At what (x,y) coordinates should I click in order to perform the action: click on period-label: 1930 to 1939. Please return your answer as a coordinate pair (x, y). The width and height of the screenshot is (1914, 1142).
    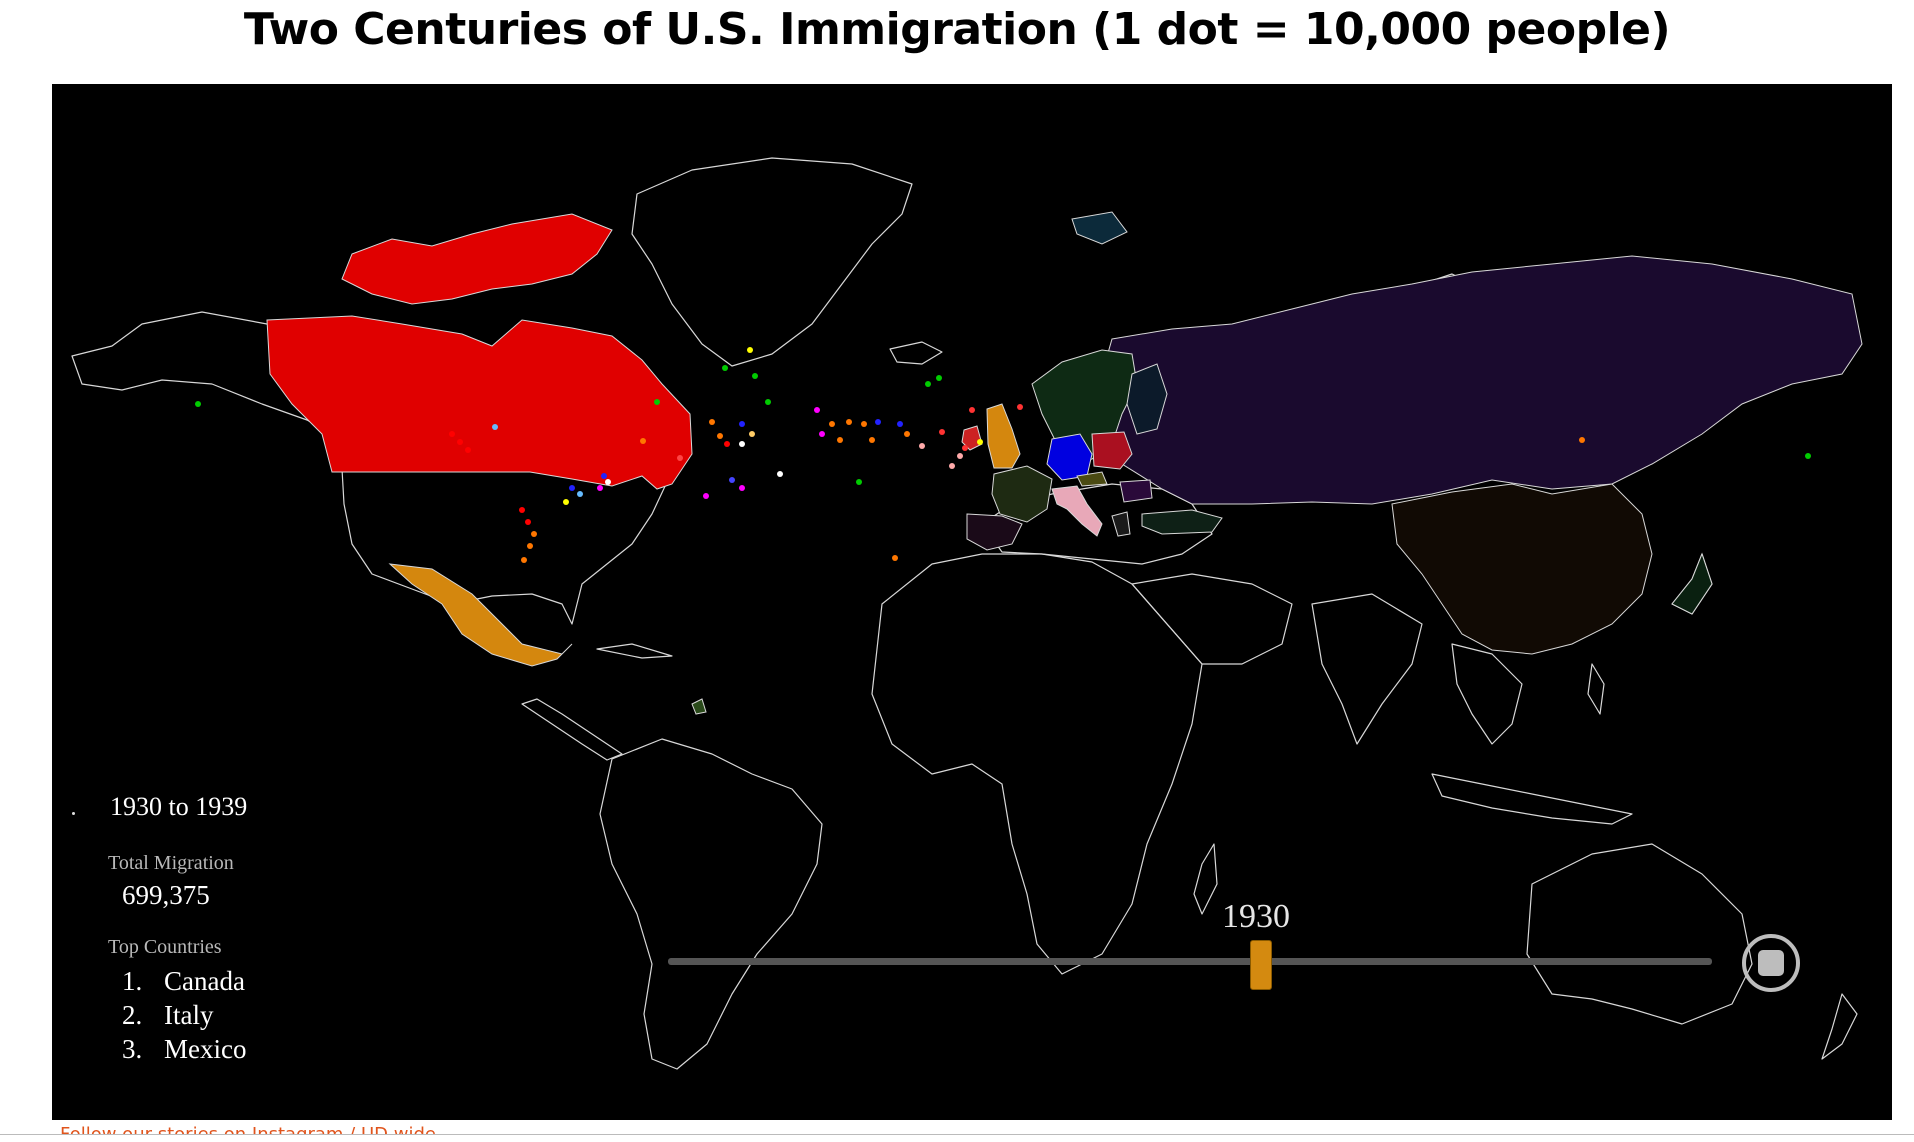
    Looking at the image, I should click on (179, 806).